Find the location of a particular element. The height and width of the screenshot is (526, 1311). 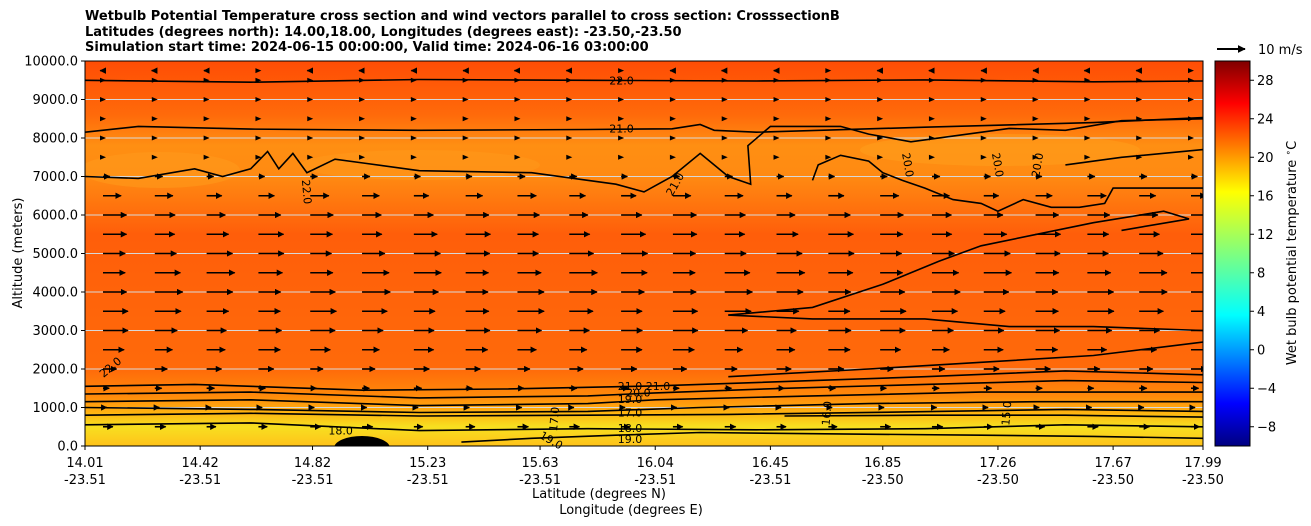

x-tick-label-lat: 17.99 is located at coordinates (1202, 463).